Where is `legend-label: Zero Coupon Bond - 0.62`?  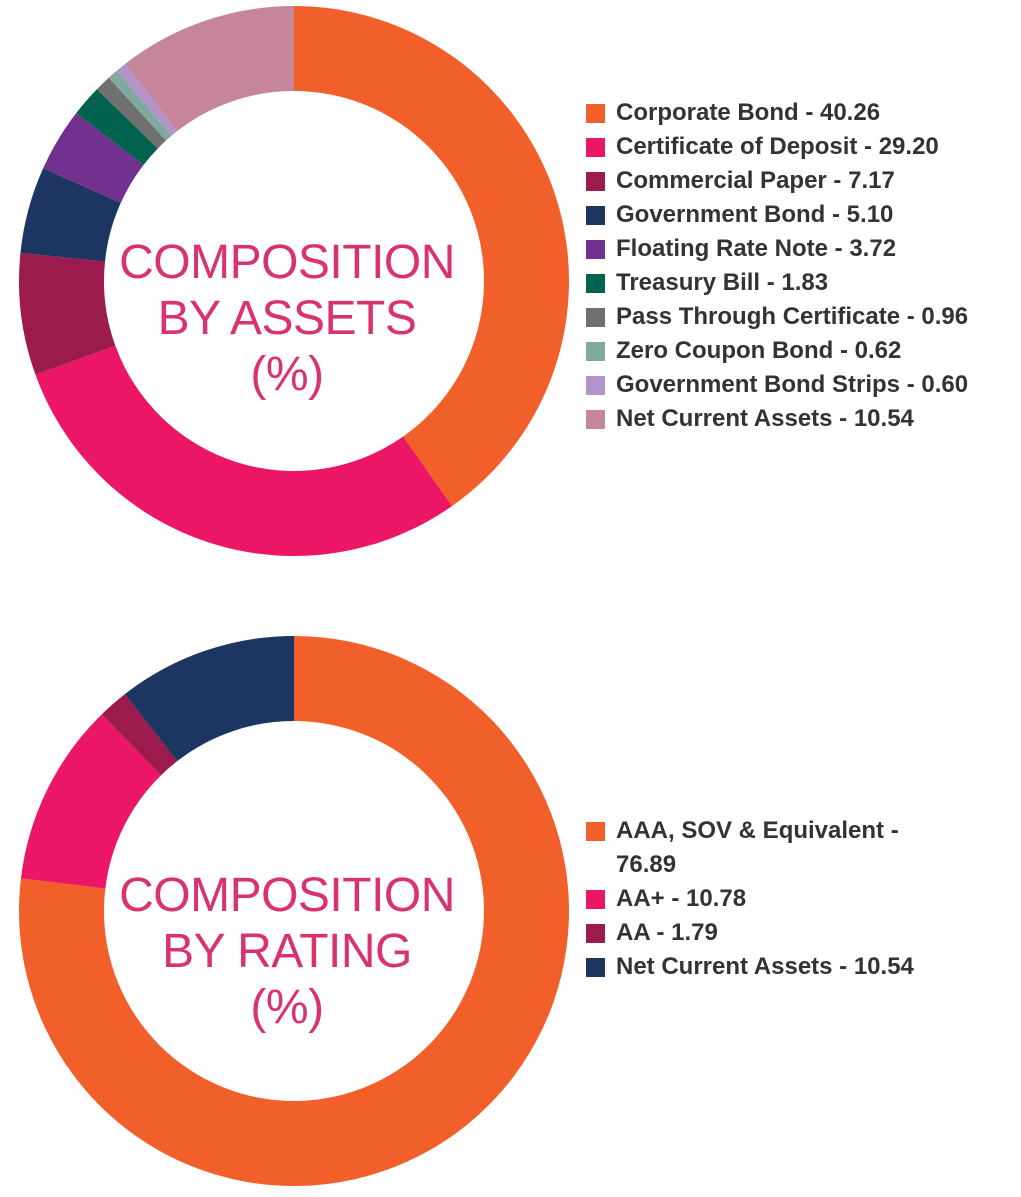 legend-label: Zero Coupon Bond - 0.62 is located at coordinates (759, 350).